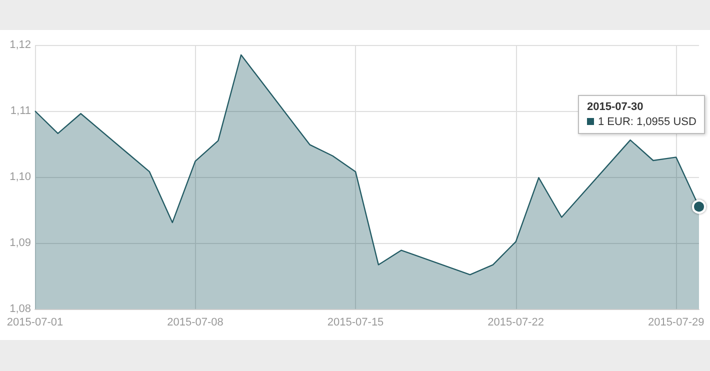 This screenshot has width=710, height=371. I want to click on y-tick-label: 1,08, so click(20, 309).